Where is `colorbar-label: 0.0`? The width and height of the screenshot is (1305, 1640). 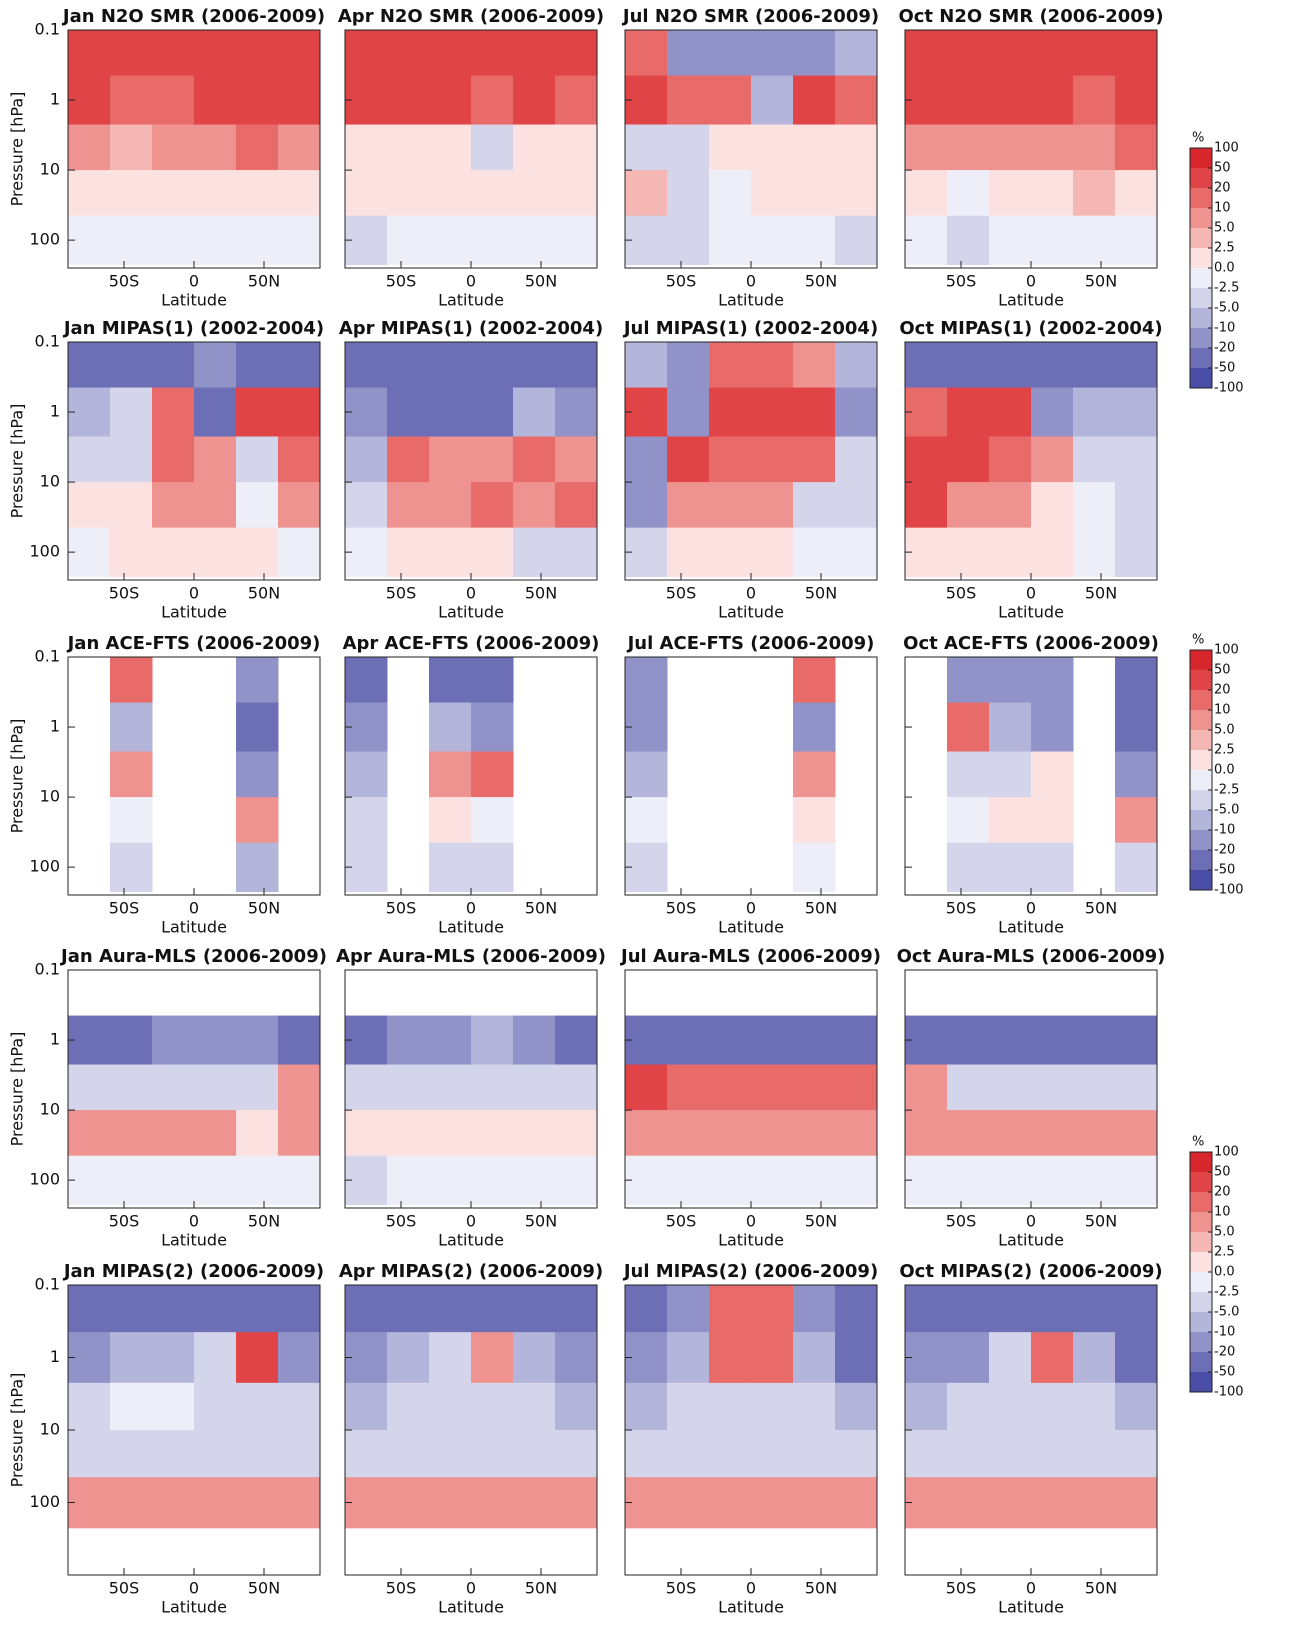 colorbar-label: 0.0 is located at coordinates (1224, 770).